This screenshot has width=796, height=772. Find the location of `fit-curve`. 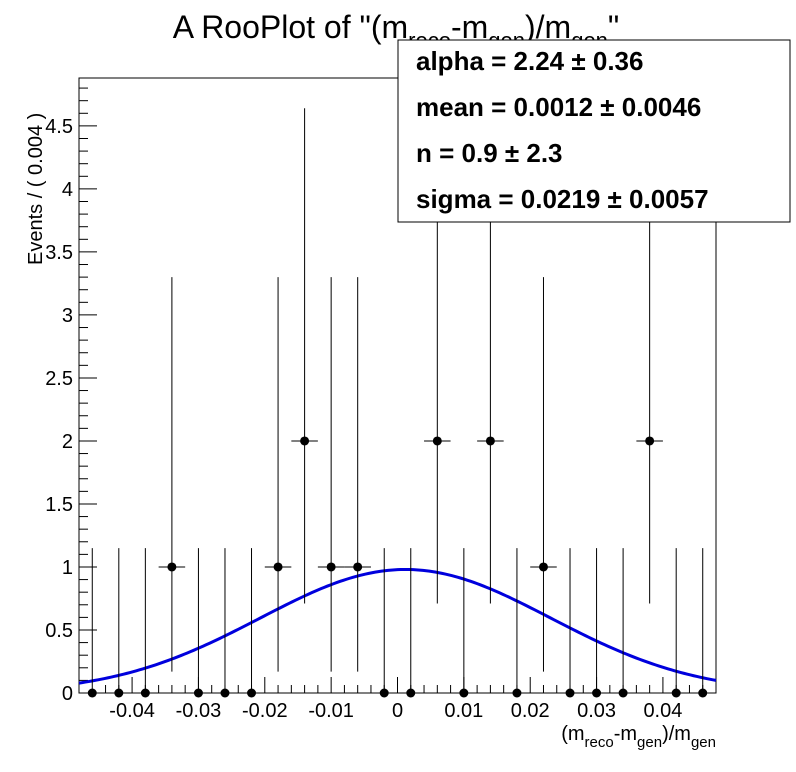

fit-curve is located at coordinates (397, 626).